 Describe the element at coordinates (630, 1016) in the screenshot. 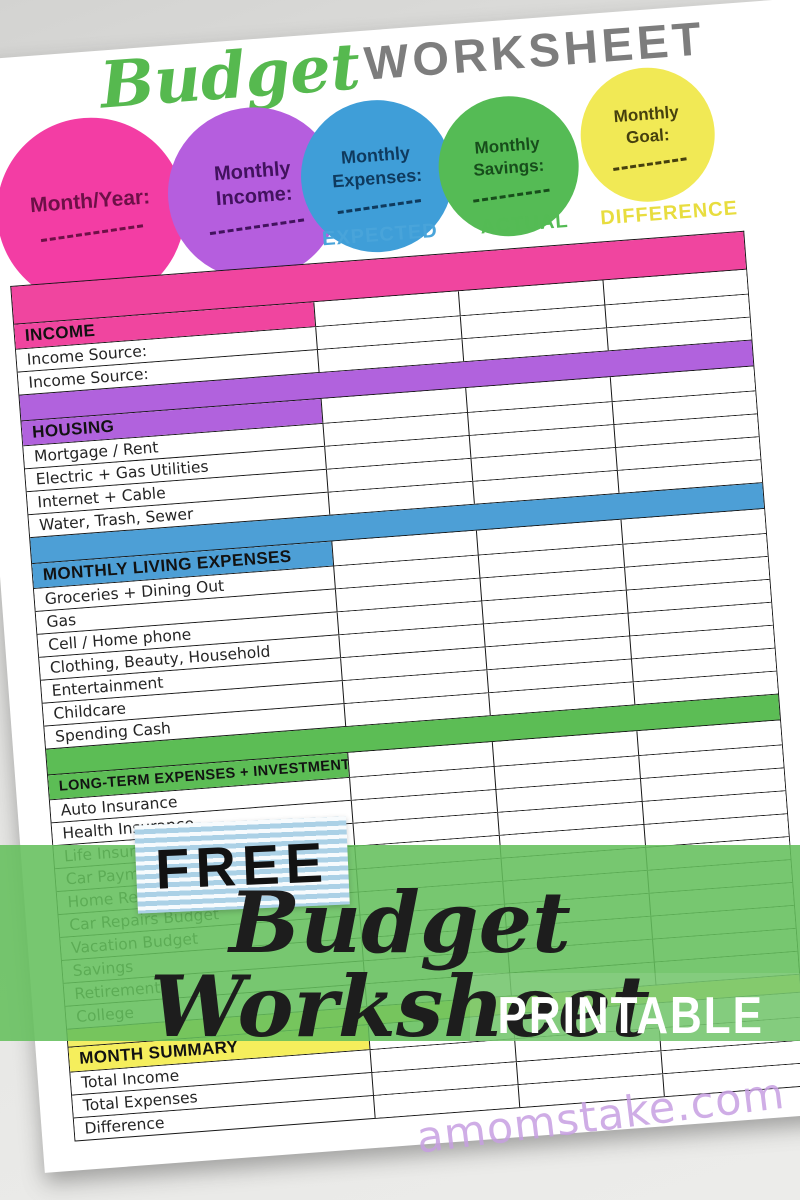

I see `banner-subtitle: PRINTABLE` at that location.